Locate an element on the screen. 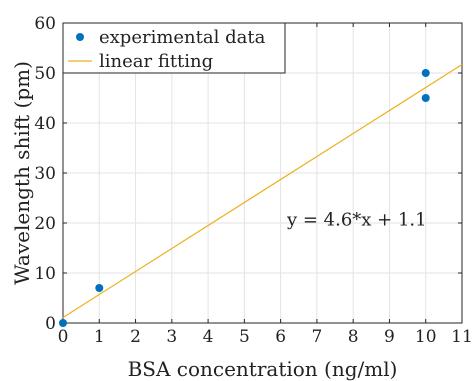 Image resolution: width=473 pixels, height=381 pixels. y-tick-label: 0 is located at coordinates (50, 324).